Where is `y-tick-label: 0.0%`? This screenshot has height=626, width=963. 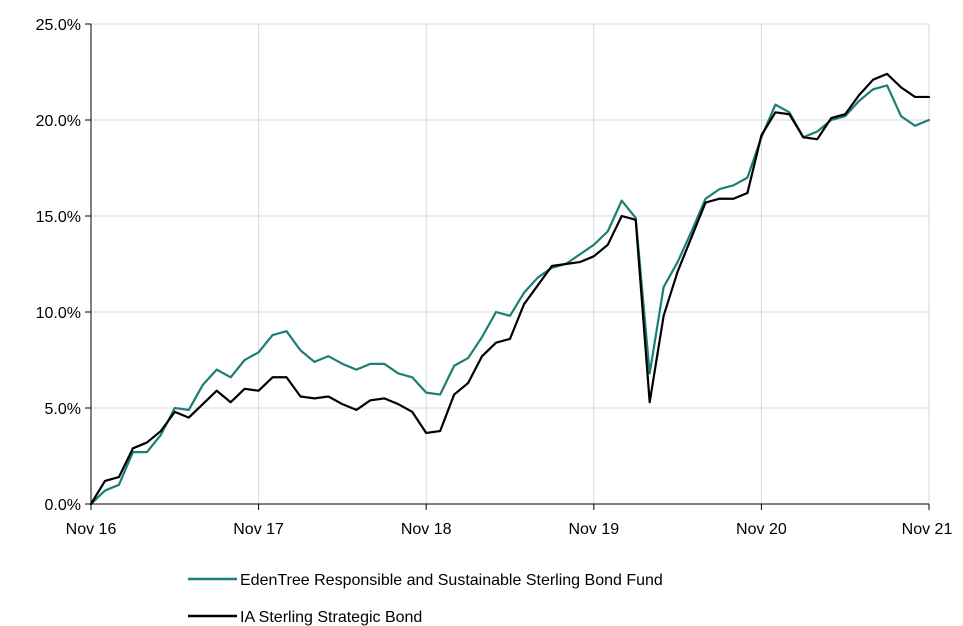
y-tick-label: 0.0% is located at coordinates (63, 505).